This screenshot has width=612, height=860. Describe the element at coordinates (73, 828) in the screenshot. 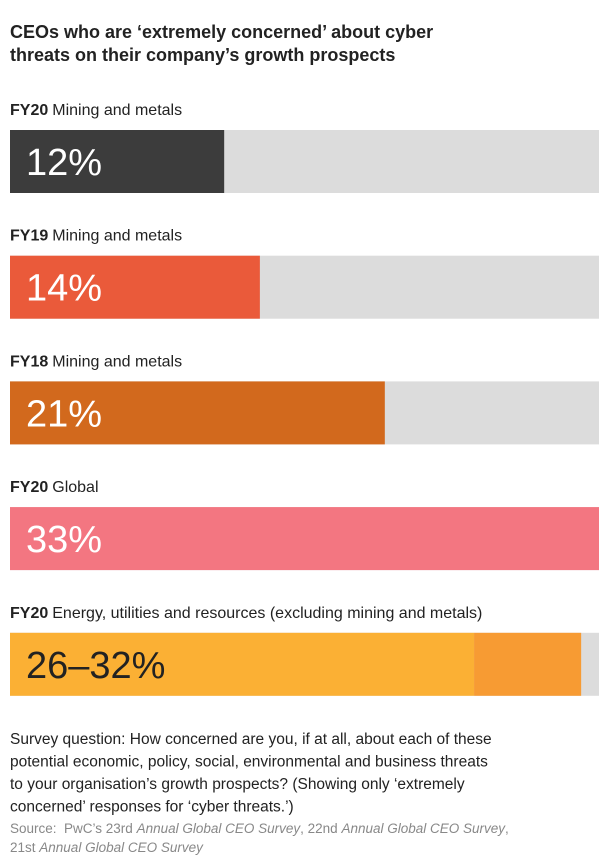

I see `source-part: Source: PwC’s 23rd` at that location.